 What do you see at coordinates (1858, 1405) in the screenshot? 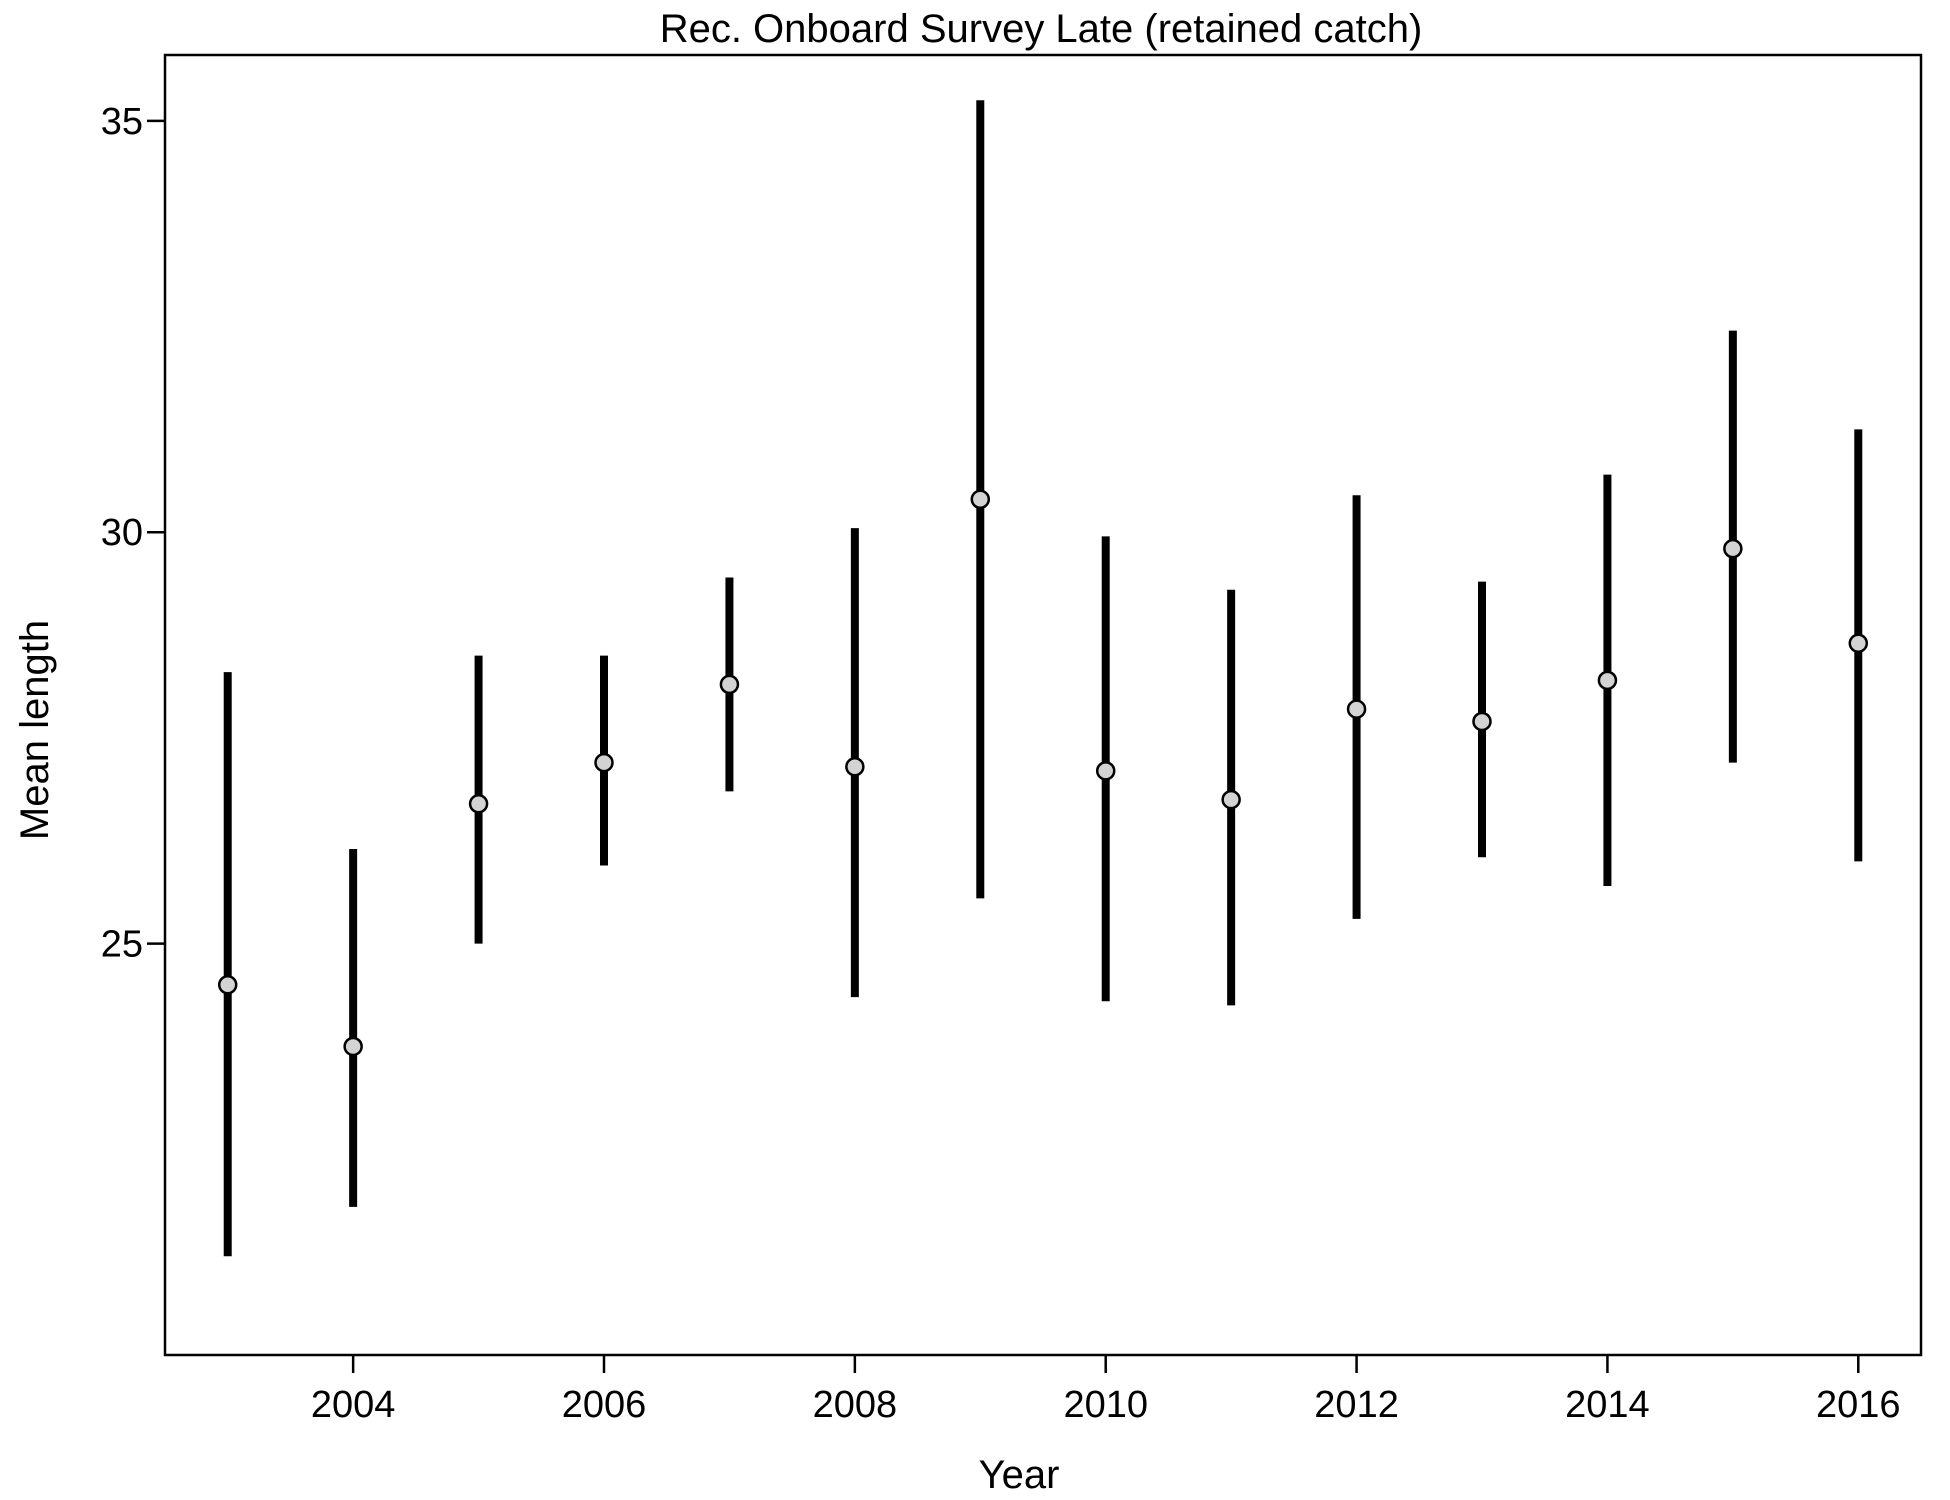
I see `x-tick-label: 2016` at bounding box center [1858, 1405].